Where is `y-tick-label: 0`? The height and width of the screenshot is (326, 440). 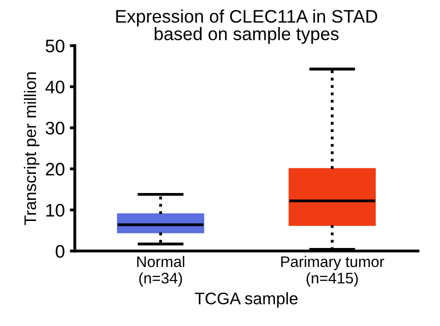
y-tick-label: 0 is located at coordinates (60, 251).